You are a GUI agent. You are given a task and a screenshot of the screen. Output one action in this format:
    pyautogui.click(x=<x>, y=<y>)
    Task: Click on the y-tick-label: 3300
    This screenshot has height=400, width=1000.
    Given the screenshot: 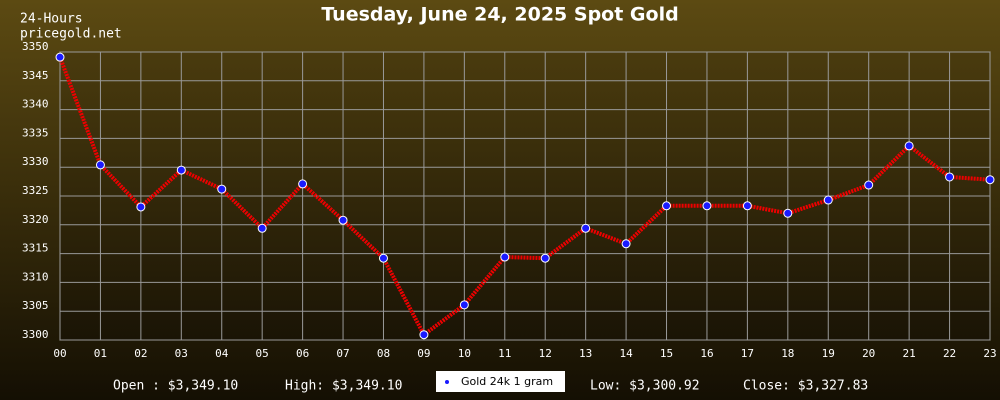 What is the action you would take?
    pyautogui.click(x=35, y=334)
    